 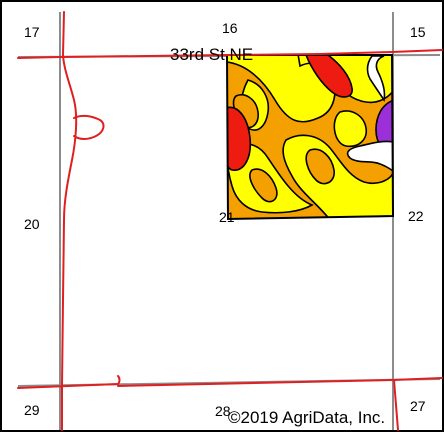 I want to click on section-label-16: 16, so click(x=230, y=28).